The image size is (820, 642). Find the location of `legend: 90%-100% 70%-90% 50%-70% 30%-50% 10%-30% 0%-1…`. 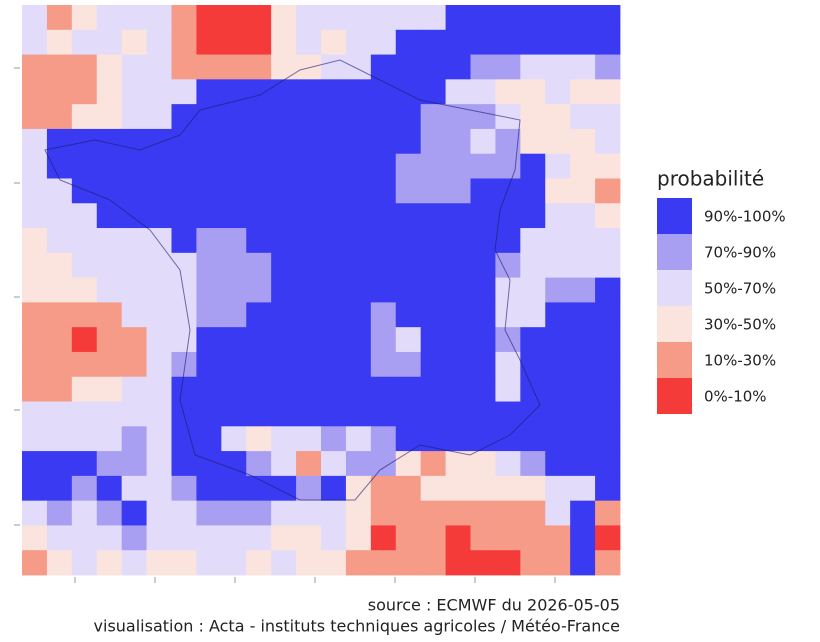

legend: 90%-100% 70%-90% 50%-70% 30%-50% 10%-30% 0%-1… is located at coordinates (721, 306).